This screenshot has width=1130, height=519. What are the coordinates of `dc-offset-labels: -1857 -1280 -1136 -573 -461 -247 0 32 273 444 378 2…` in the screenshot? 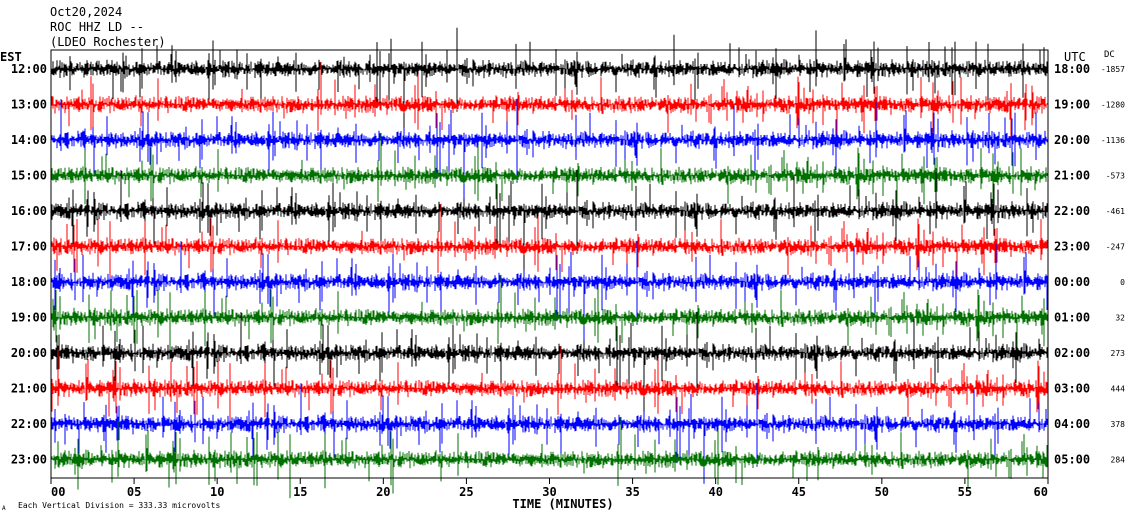 It's located at (1113, 265).